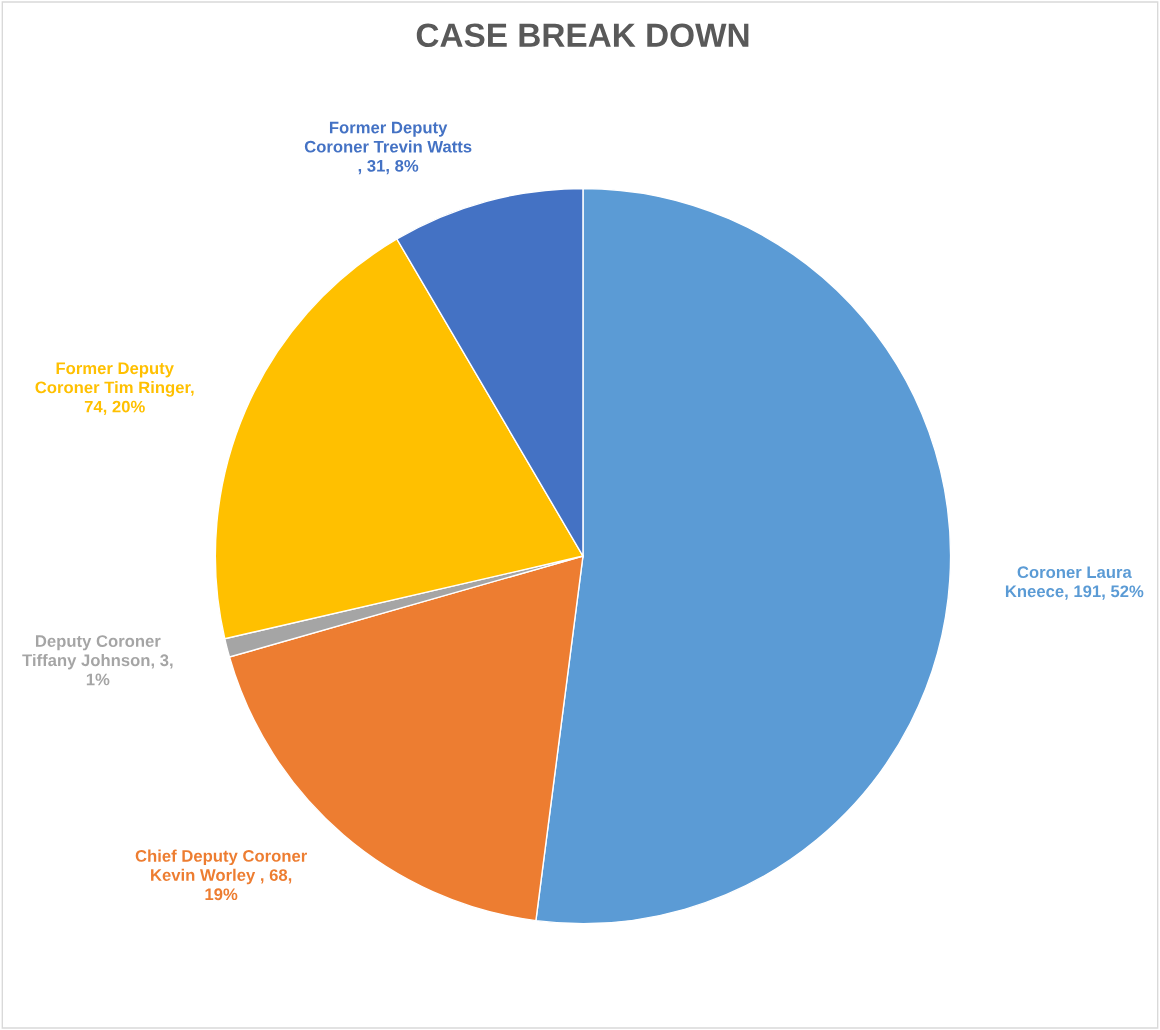  I want to click on slice-label: Former Deputy Coroner Trevin Watts , 31, 8%, so click(388, 148).